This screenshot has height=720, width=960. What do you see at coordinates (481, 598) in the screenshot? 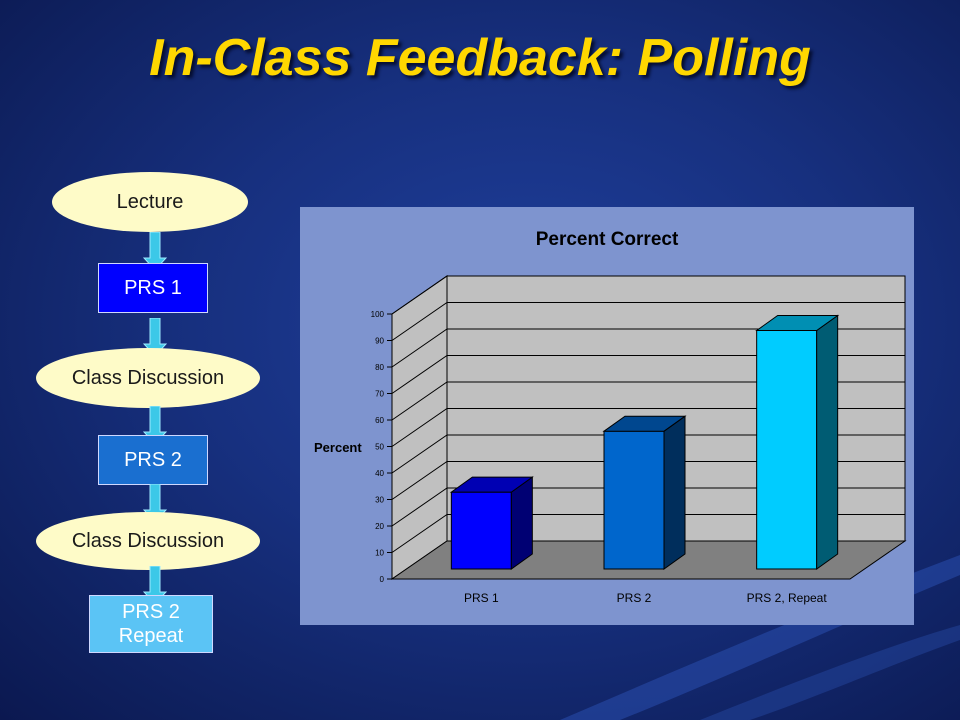
I see `chart-x-tick-label: PRS 1` at bounding box center [481, 598].